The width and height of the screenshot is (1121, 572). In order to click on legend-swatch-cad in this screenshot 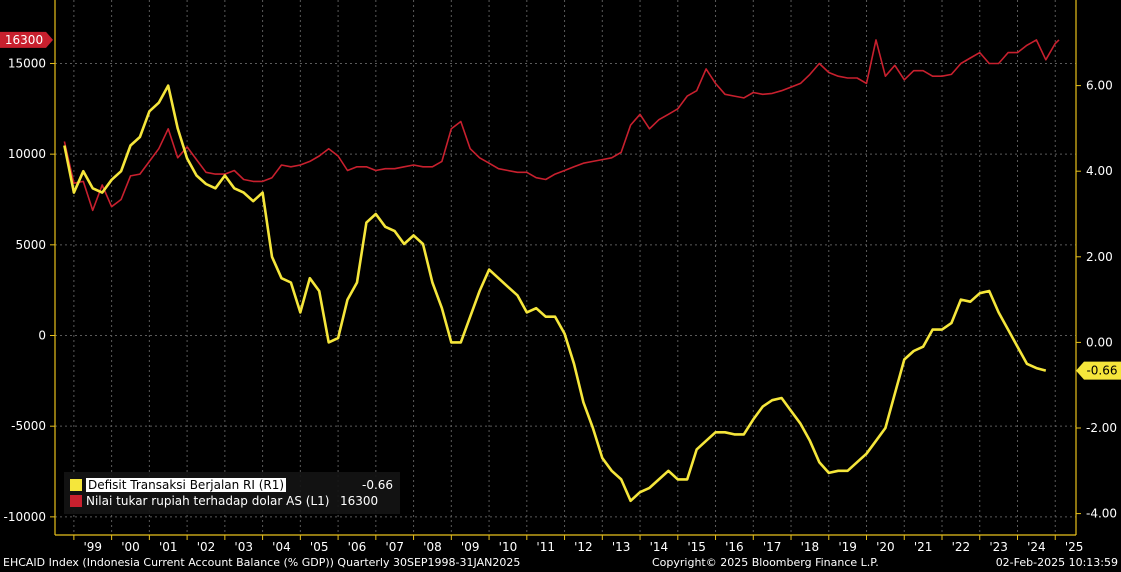, I will do `click(76, 485)`.